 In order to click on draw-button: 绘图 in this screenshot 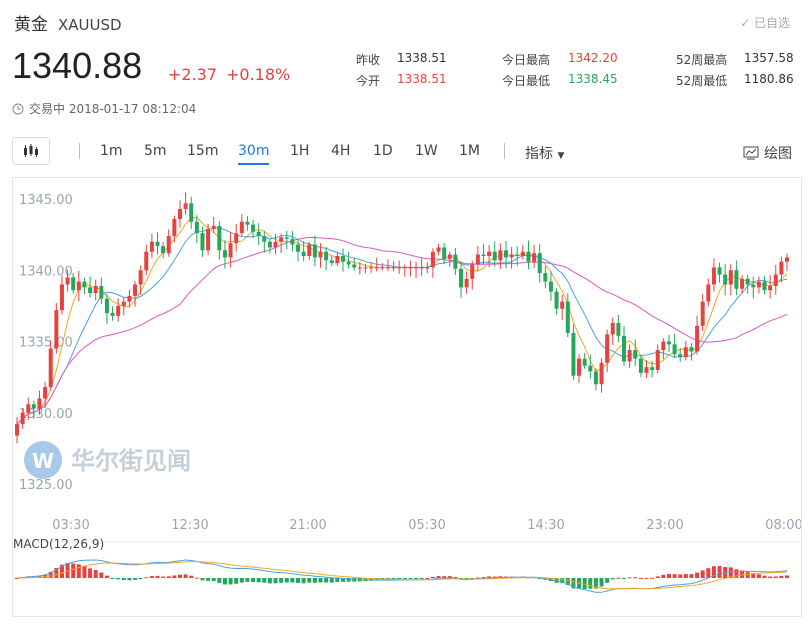, I will do `click(767, 153)`.